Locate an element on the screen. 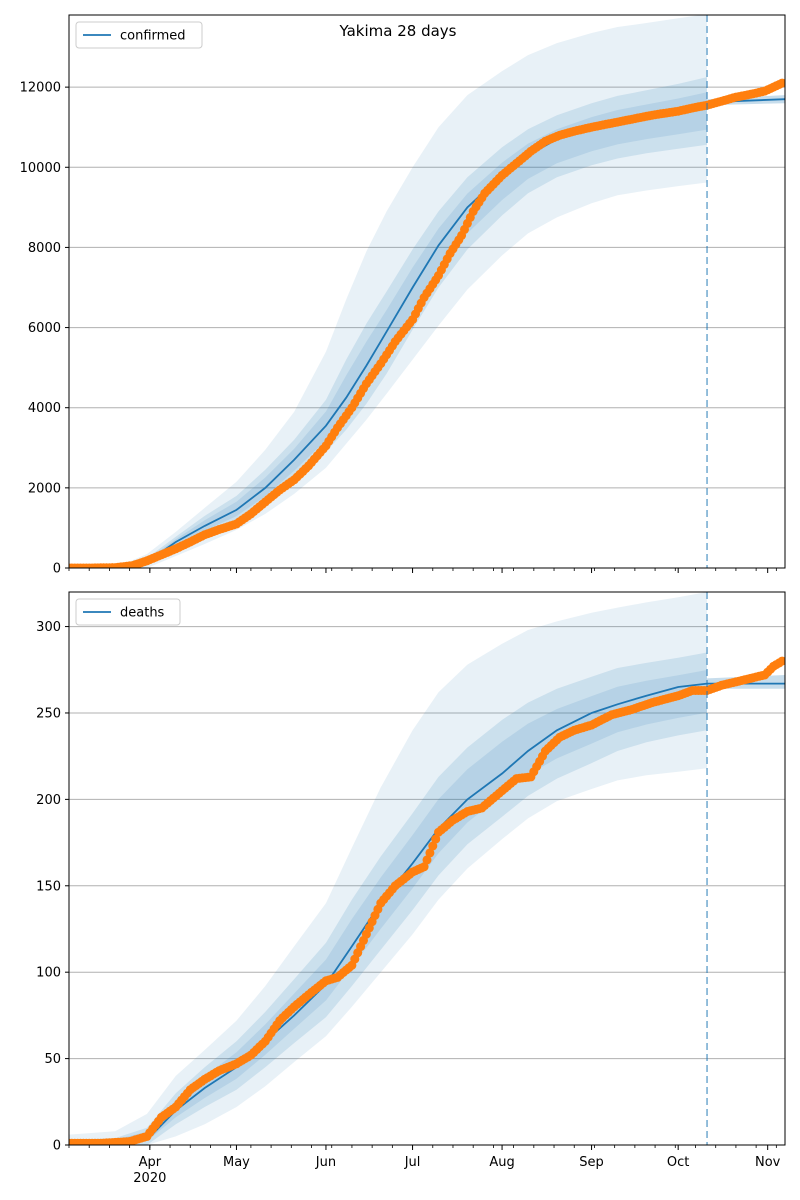 The width and height of the screenshot is (800, 1200). deaths-ytick-label: 0 is located at coordinates (57, 1146).